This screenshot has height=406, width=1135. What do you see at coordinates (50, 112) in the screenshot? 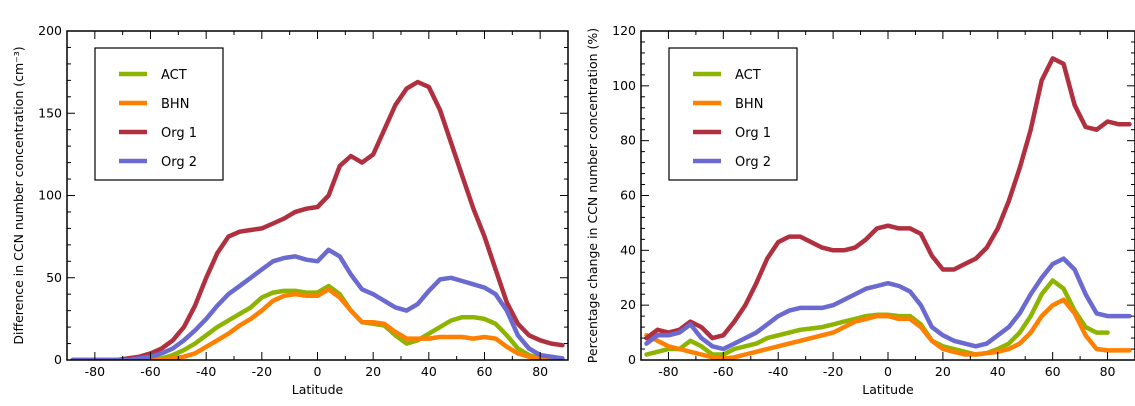
I see `y-tick-label: 150` at bounding box center [50, 112].